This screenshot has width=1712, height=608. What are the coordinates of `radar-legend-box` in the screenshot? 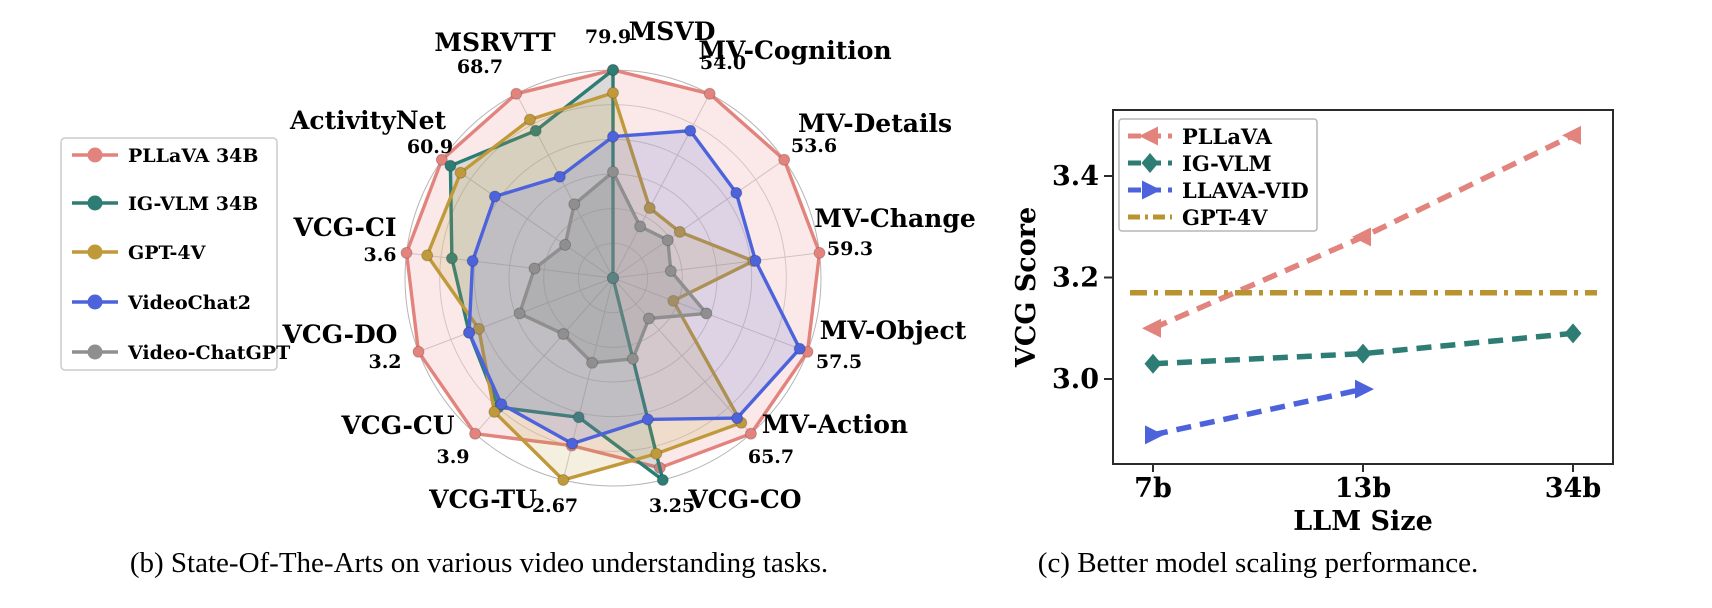 It's located at (169, 254).